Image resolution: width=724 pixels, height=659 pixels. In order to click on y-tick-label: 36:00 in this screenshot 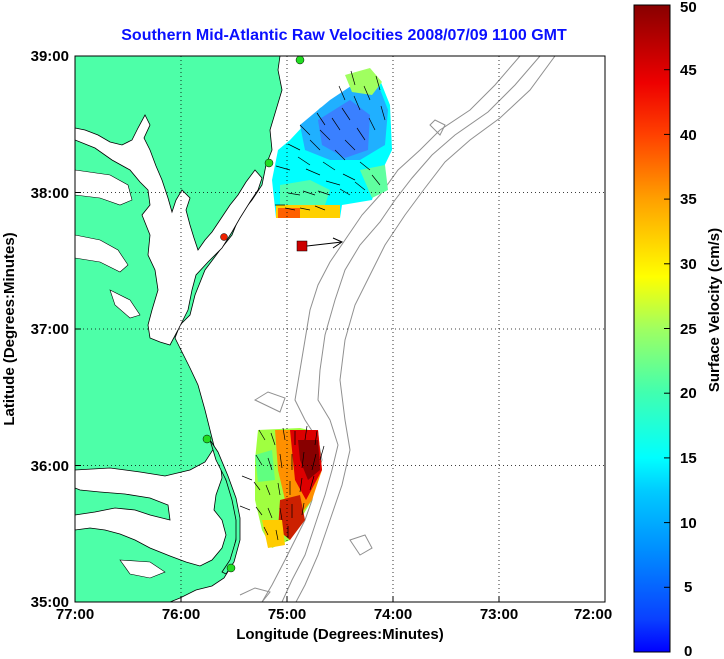, I will do `click(50, 466)`.